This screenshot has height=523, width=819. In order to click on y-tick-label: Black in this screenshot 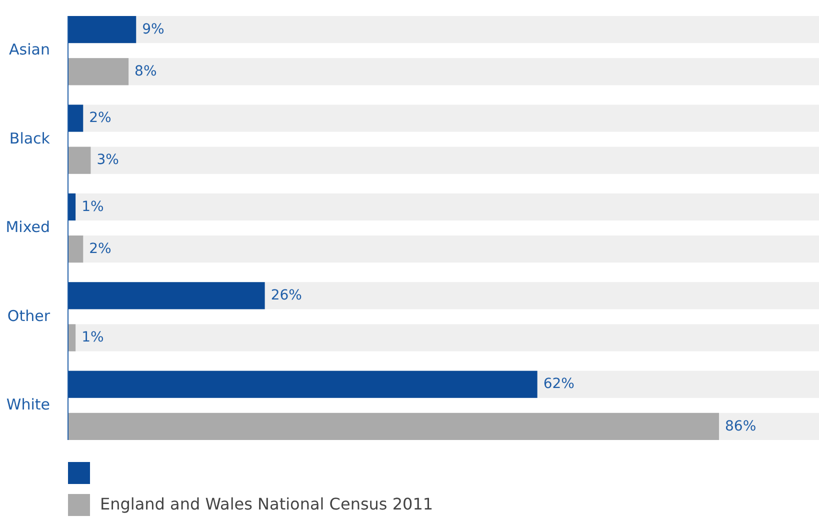, I will do `click(29, 138)`.